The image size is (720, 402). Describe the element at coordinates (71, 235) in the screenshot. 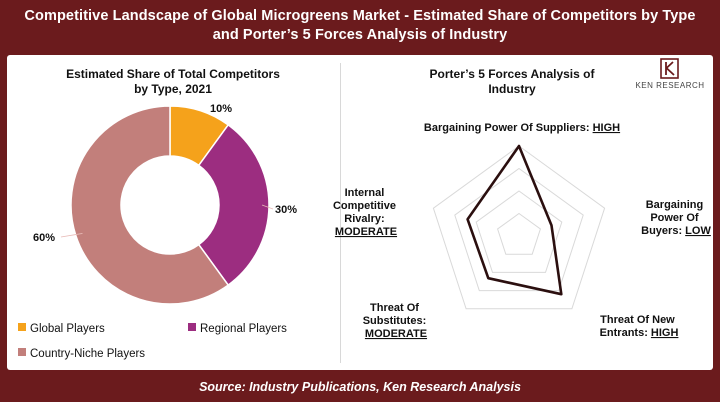

I see `donut-leader-country-niche` at that location.